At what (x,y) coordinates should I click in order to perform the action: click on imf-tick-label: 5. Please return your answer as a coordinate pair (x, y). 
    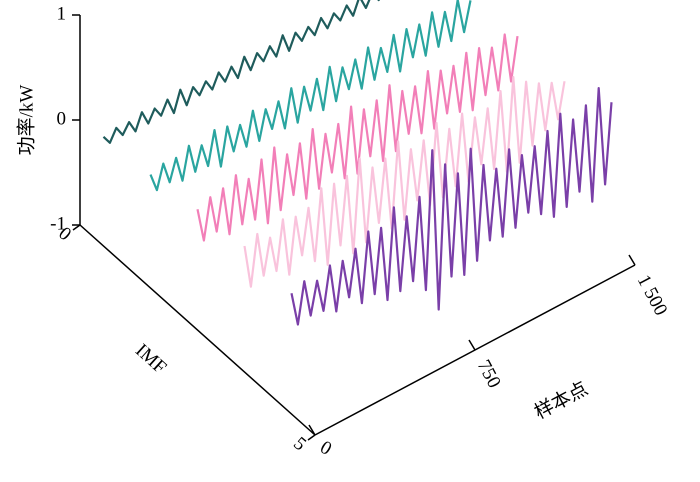
    Looking at the image, I should click on (299, 444).